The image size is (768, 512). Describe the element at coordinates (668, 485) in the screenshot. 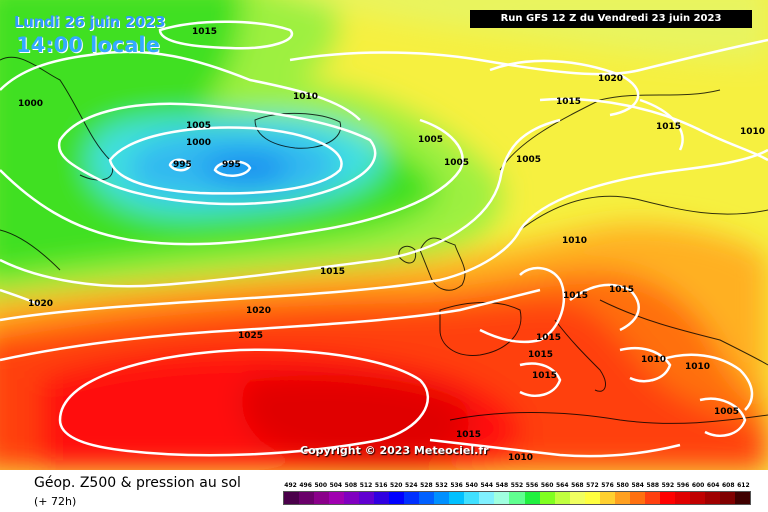

I see `scale-tick-label: 592` at that location.